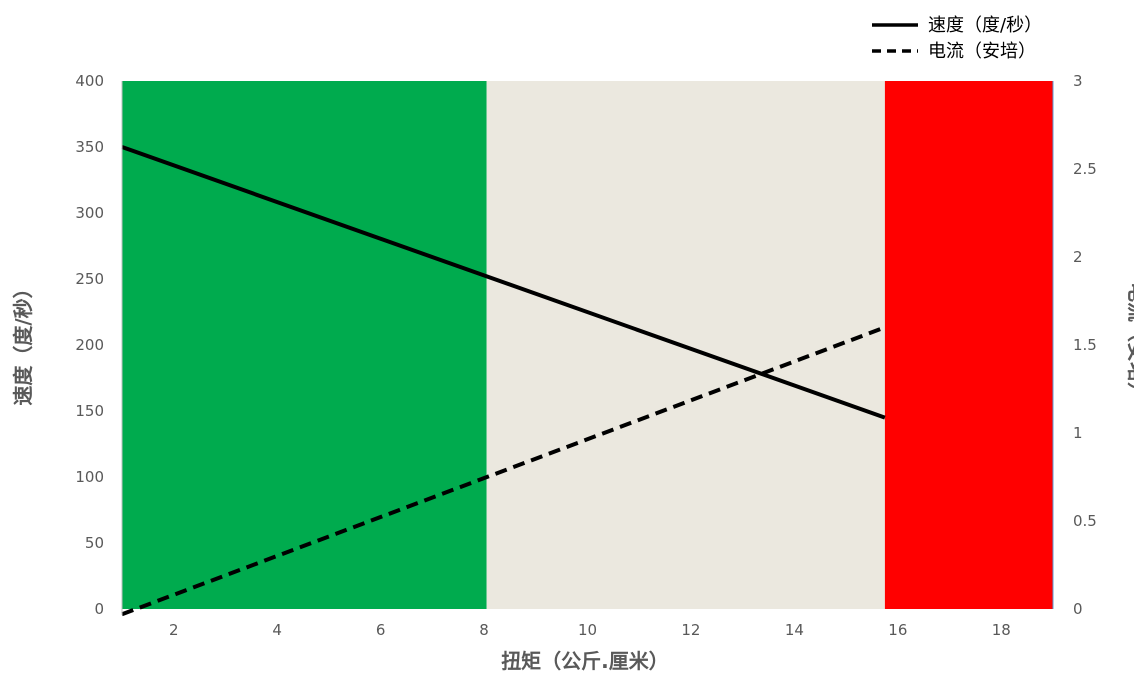  Describe the element at coordinates (174, 630) in the screenshot. I see `x-tick-label: 2` at that location.